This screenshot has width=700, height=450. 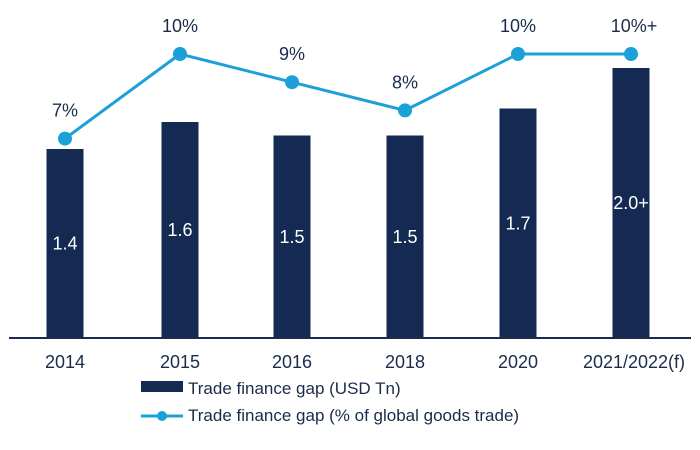 I want to click on line-marker-2020, so click(x=518, y=54).